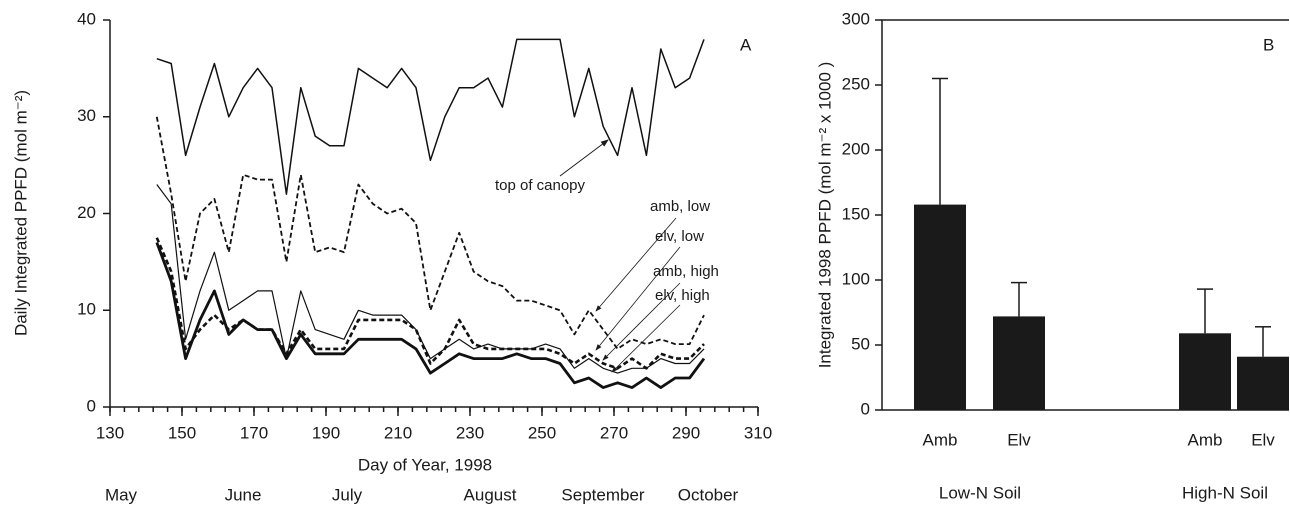 The width and height of the screenshot is (1290, 507). Describe the element at coordinates (254, 432) in the screenshot. I see `x-tick-label: 170` at that location.